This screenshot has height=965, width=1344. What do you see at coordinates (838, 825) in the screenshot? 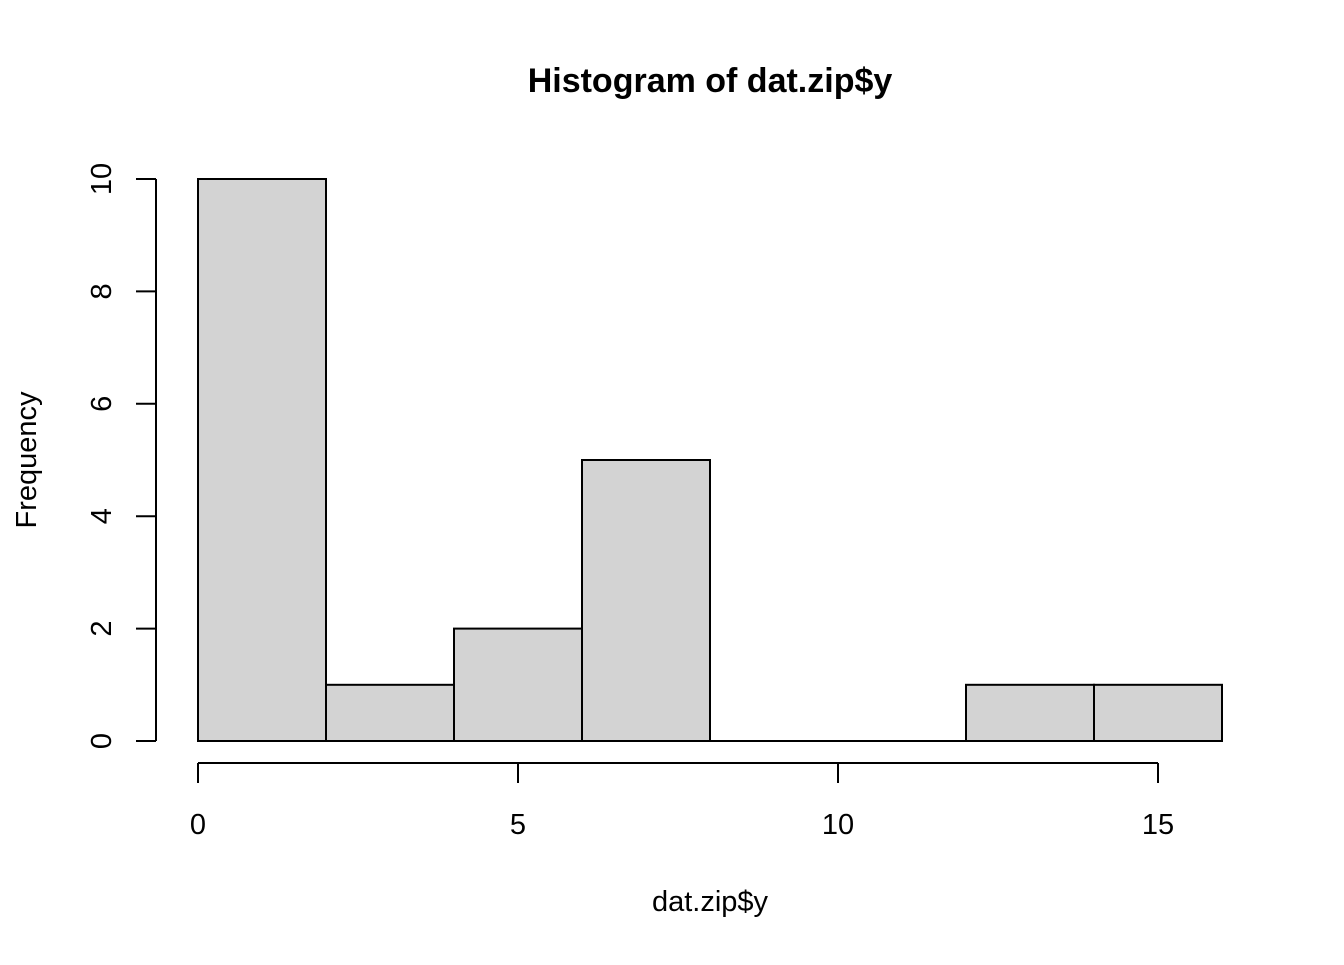
I see `x-tick-label: 10` at bounding box center [838, 825].